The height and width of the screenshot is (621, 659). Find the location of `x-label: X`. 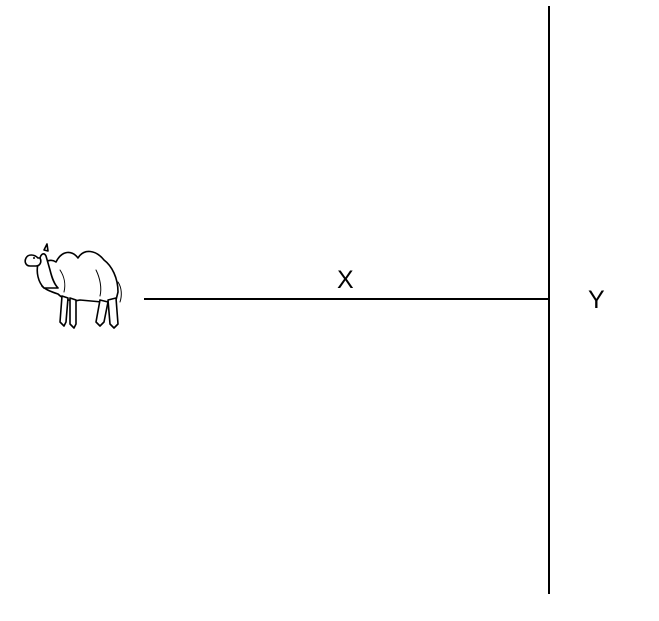

x-label: X is located at coordinates (345, 280).